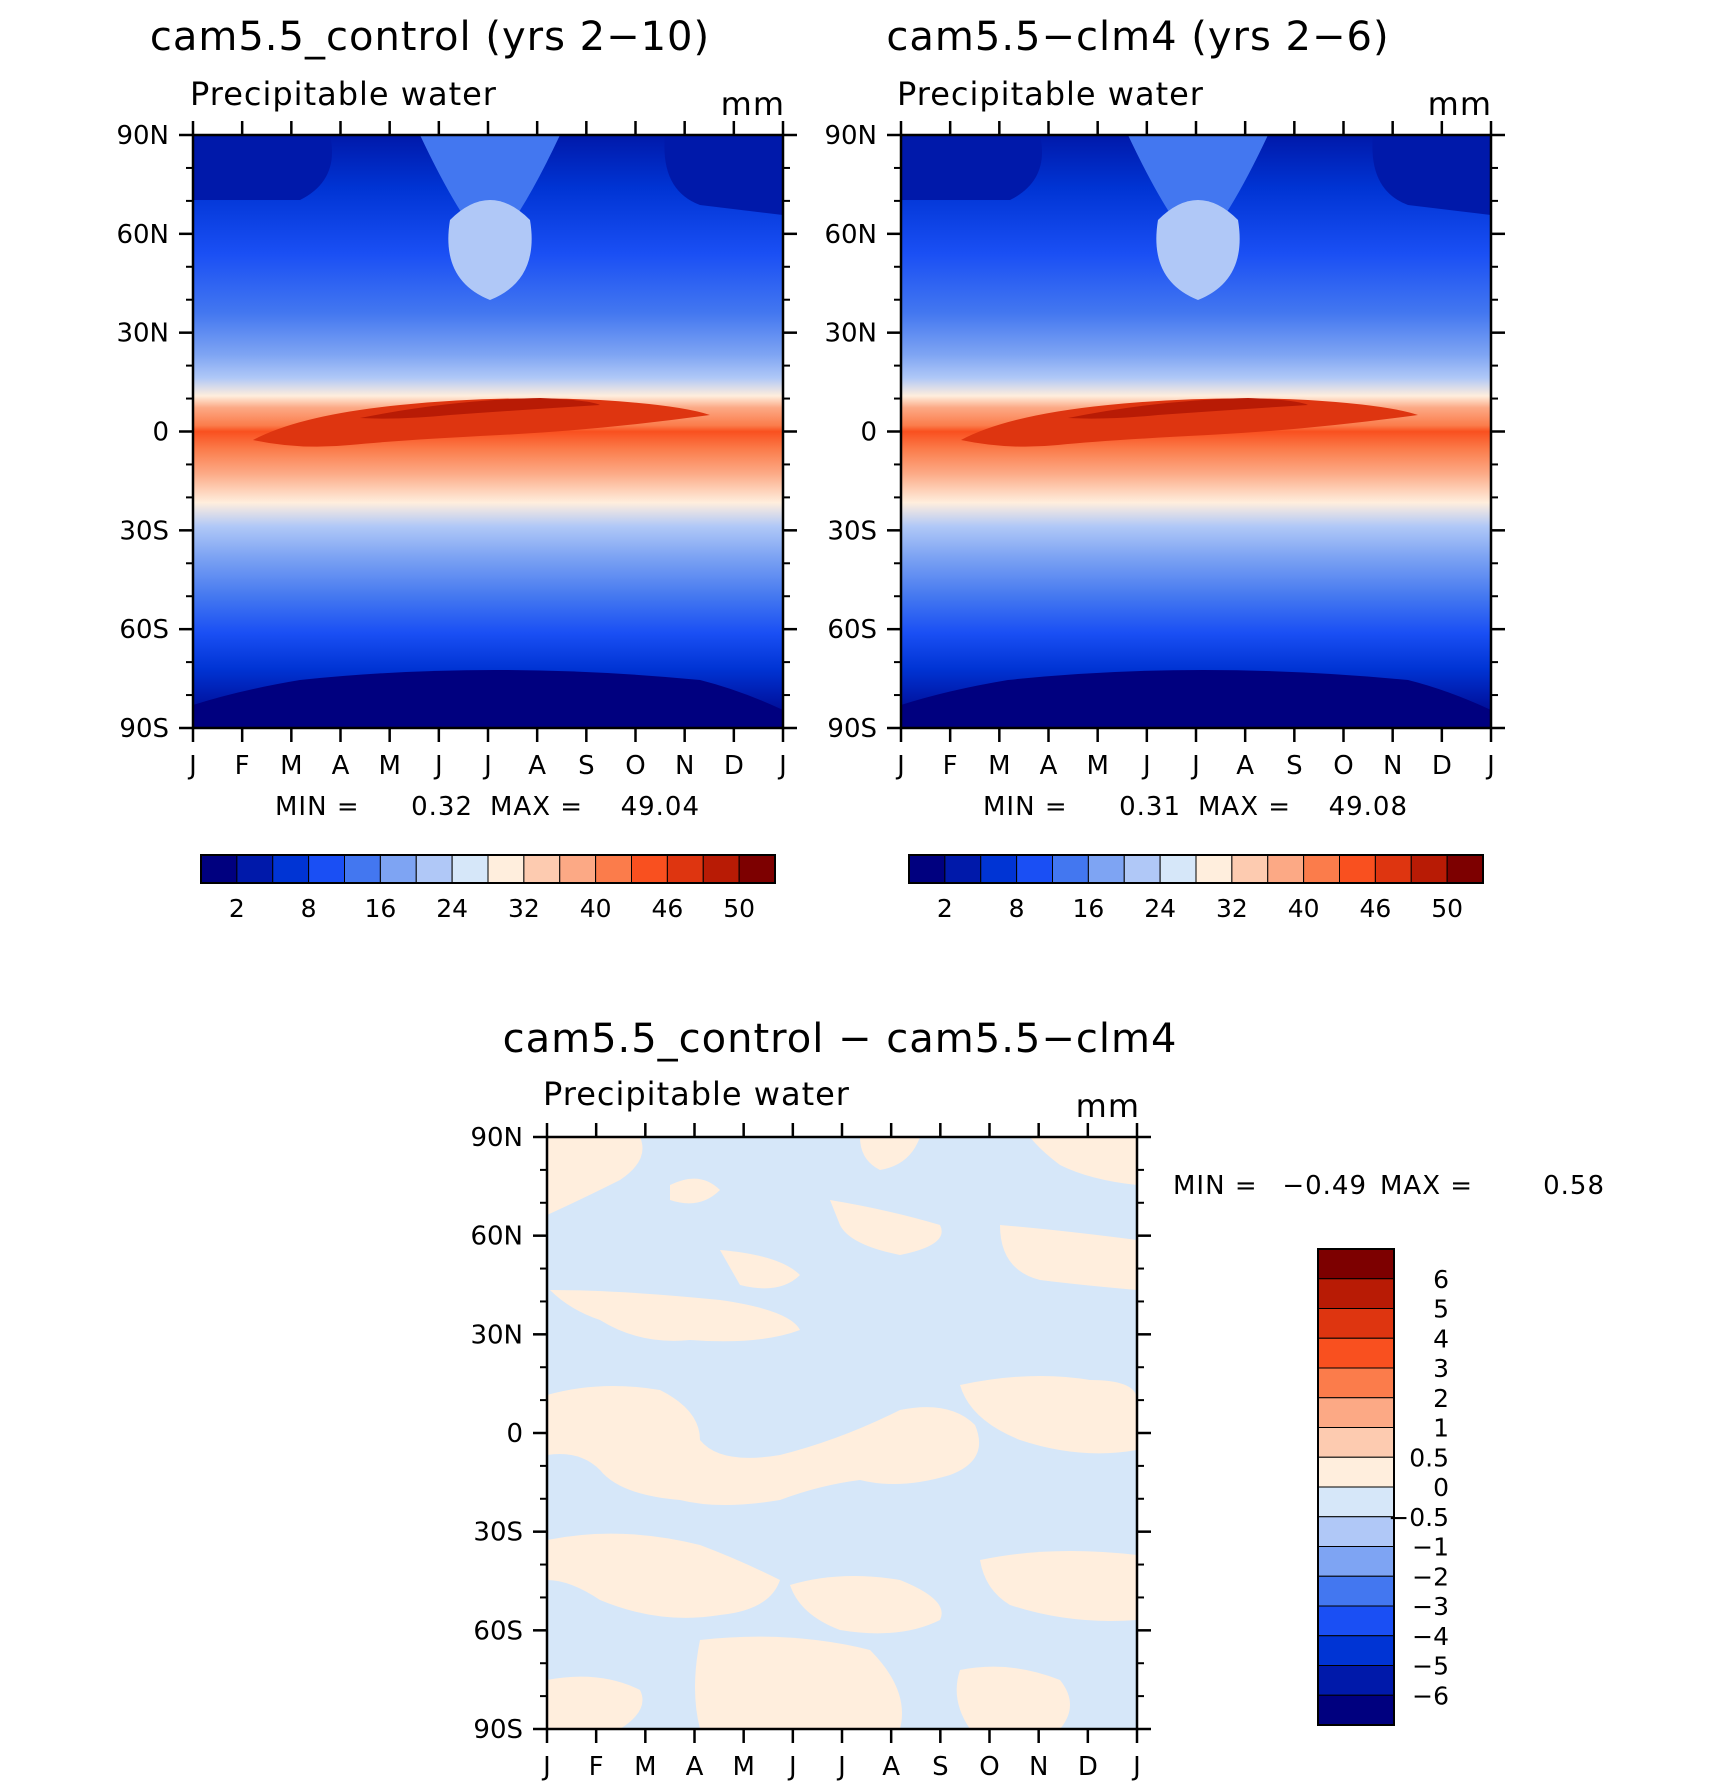 The width and height of the screenshot is (1710, 1785). I want to click on colorbar-label: −3, so click(1430, 1606).